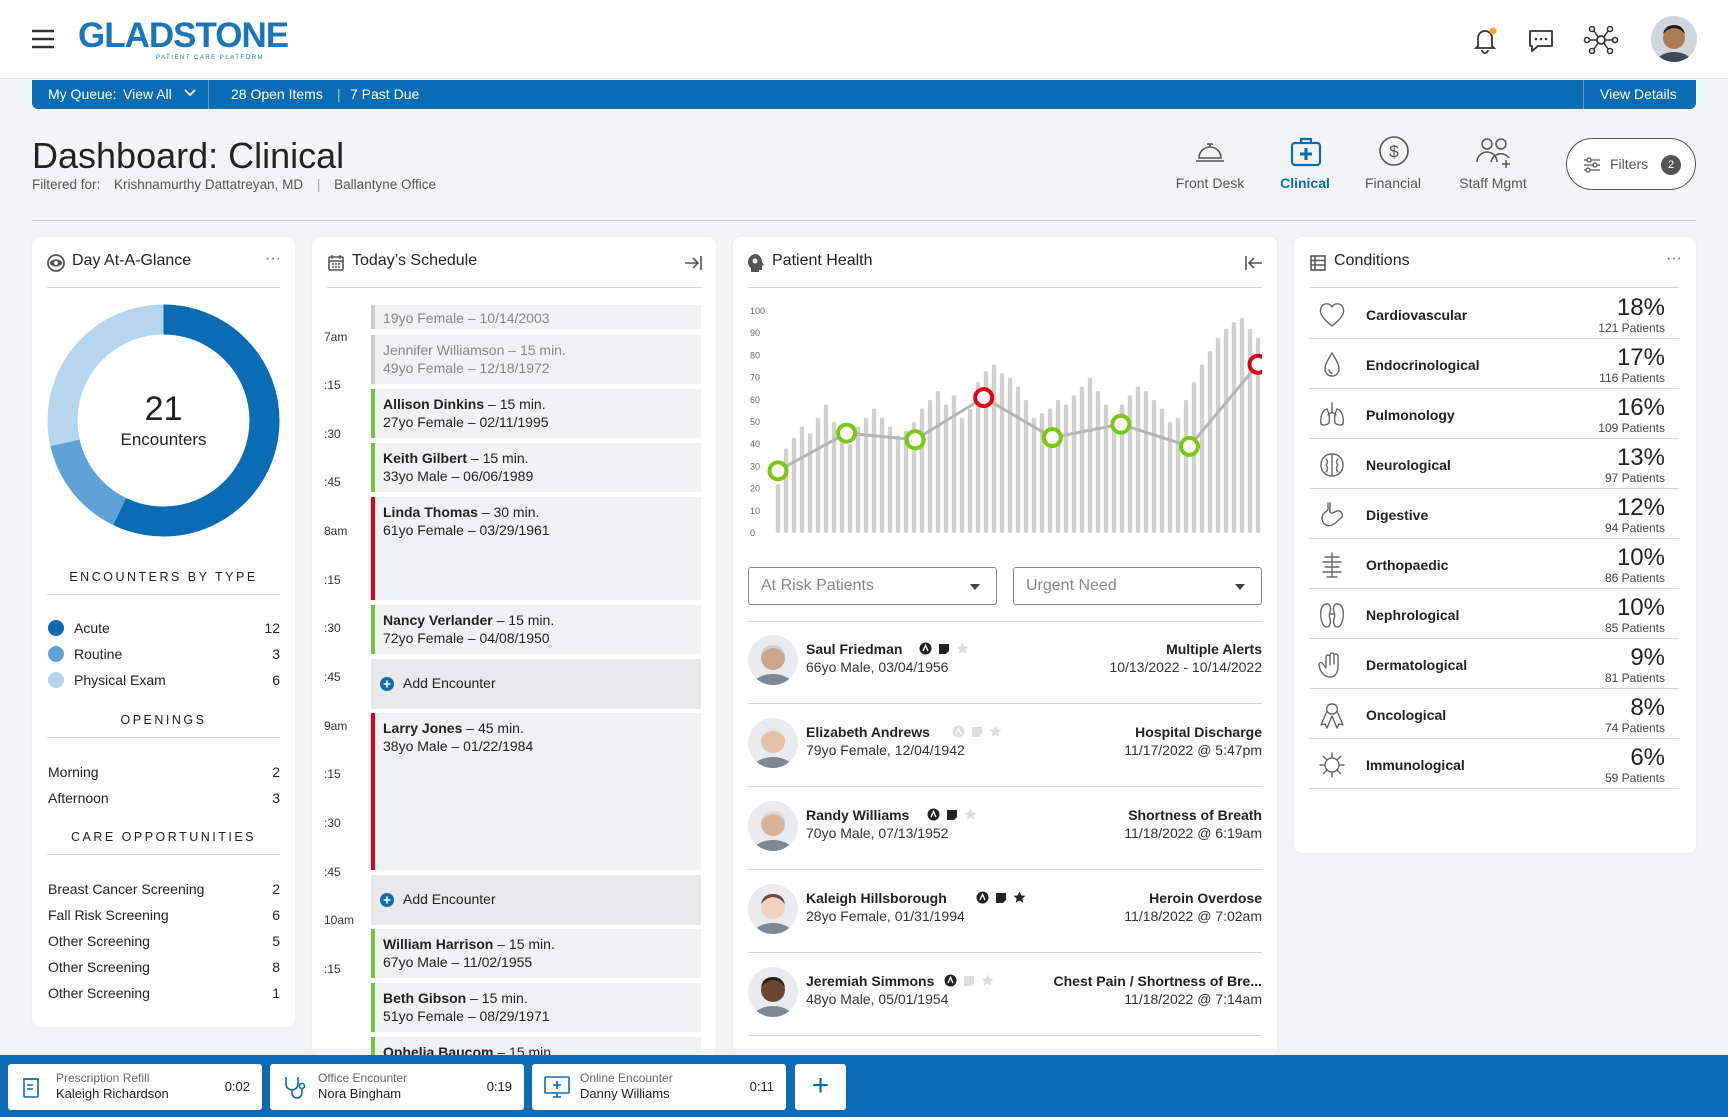 The image size is (1728, 1117). I want to click on condition-row: Oncological 8% 74 Patients, so click(1494, 714).